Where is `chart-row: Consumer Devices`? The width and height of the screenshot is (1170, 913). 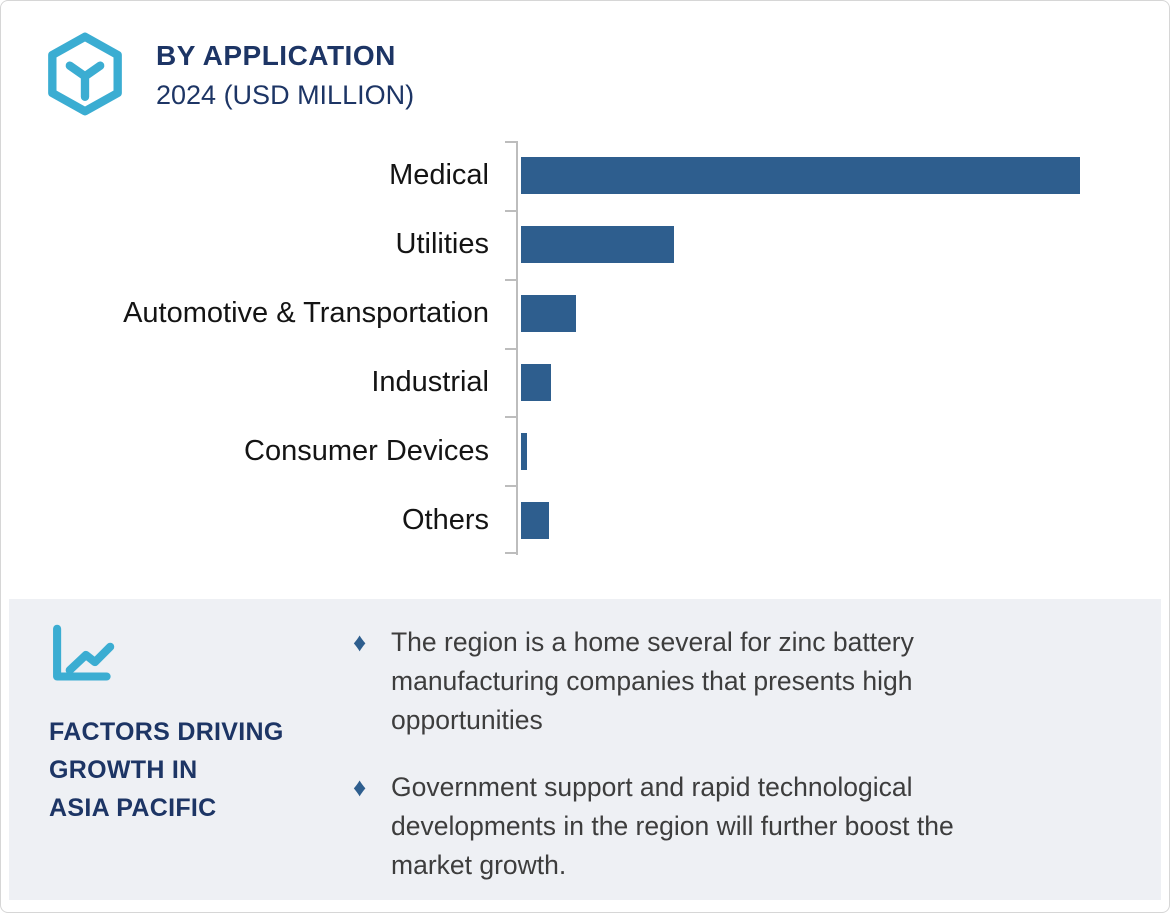 chart-row: Consumer Devices is located at coordinates (585, 451).